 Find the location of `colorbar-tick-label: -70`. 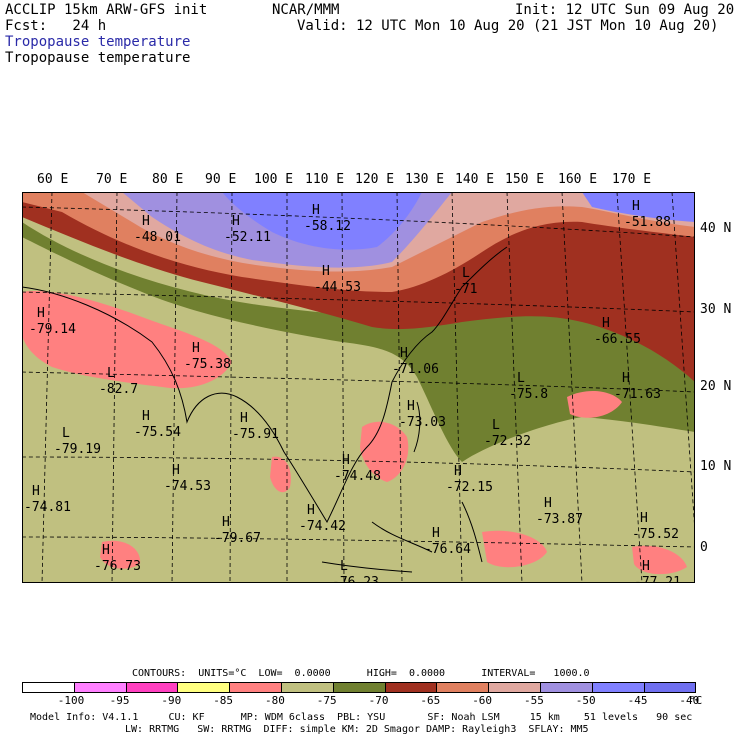

colorbar-tick-label: -70 is located at coordinates (378, 700).